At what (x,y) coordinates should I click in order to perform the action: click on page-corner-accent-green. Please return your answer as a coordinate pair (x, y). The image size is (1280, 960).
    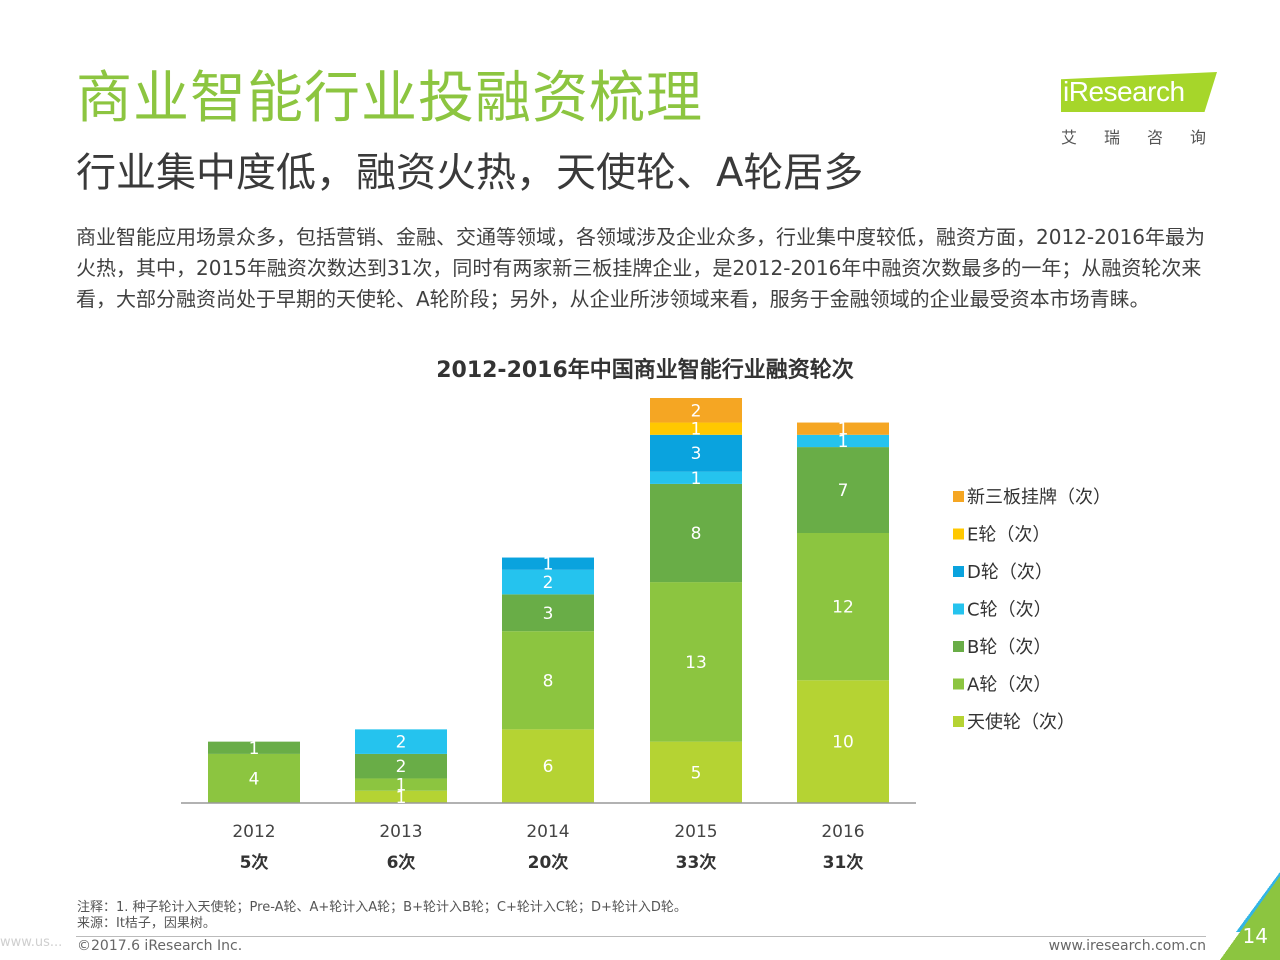
    Looking at the image, I should click on (1250, 918).